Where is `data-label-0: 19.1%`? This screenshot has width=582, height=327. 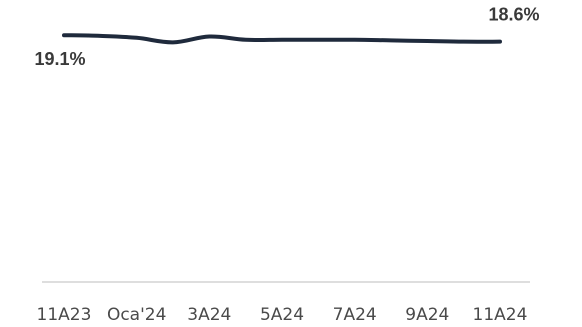
data-label-0: 19.1% is located at coordinates (59, 59).